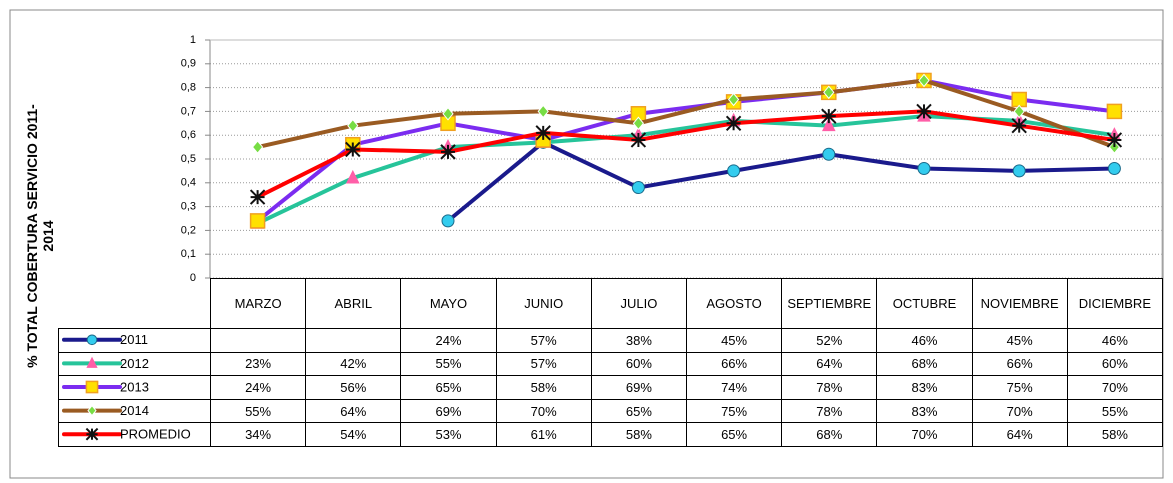 Image resolution: width=1173 pixels, height=483 pixels. I want to click on value-label: 34%, so click(258, 434).